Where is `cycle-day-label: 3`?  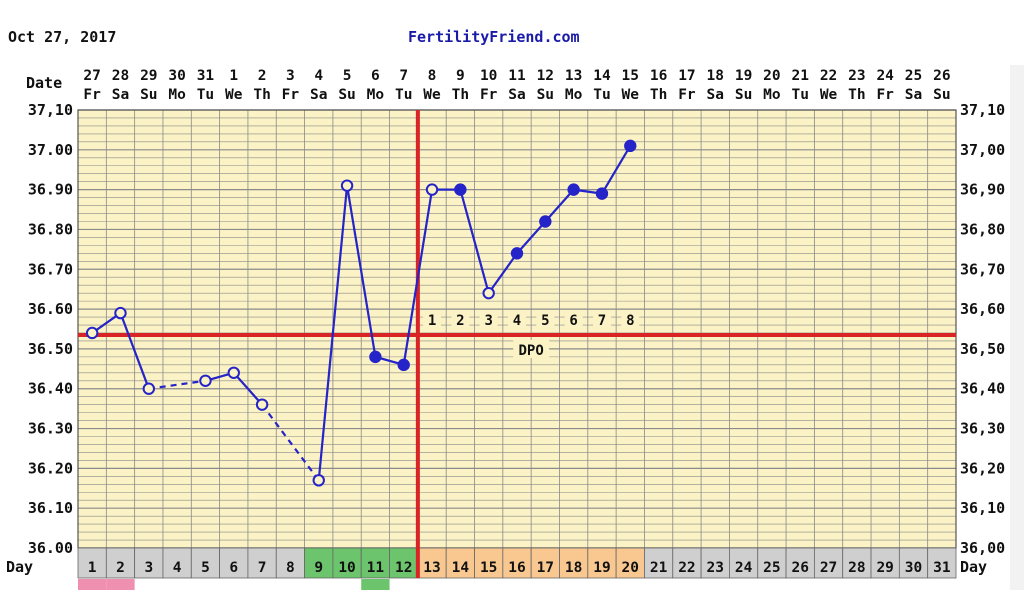
cycle-day-label: 3 is located at coordinates (148, 568).